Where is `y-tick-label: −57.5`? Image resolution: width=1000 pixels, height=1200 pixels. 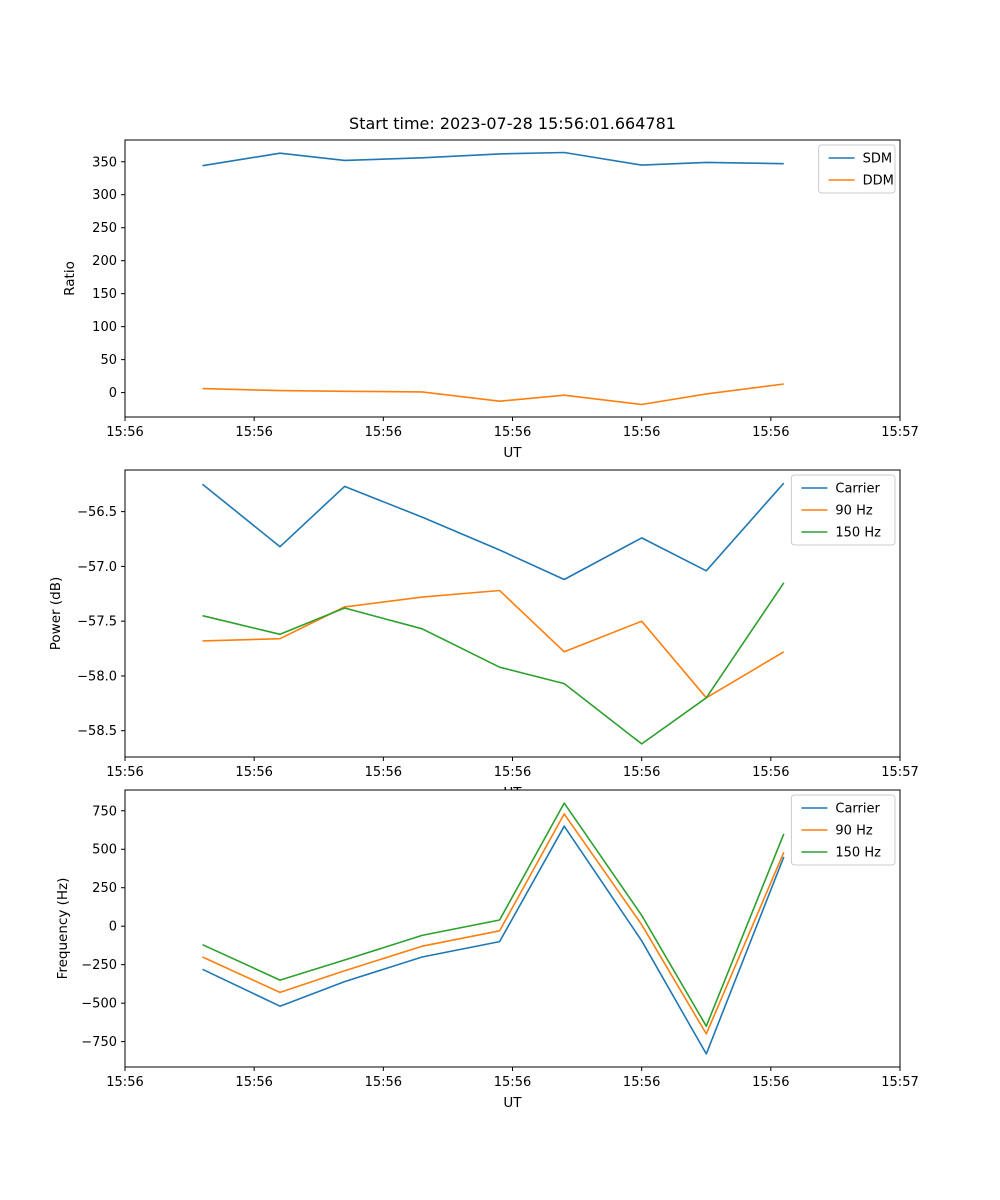
y-tick-label: −57.5 is located at coordinates (97, 622).